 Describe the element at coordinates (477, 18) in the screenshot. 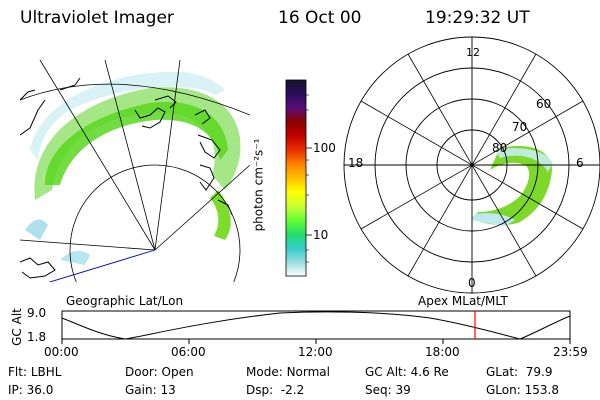

I see `time-label: 19:29:32 UT` at that location.